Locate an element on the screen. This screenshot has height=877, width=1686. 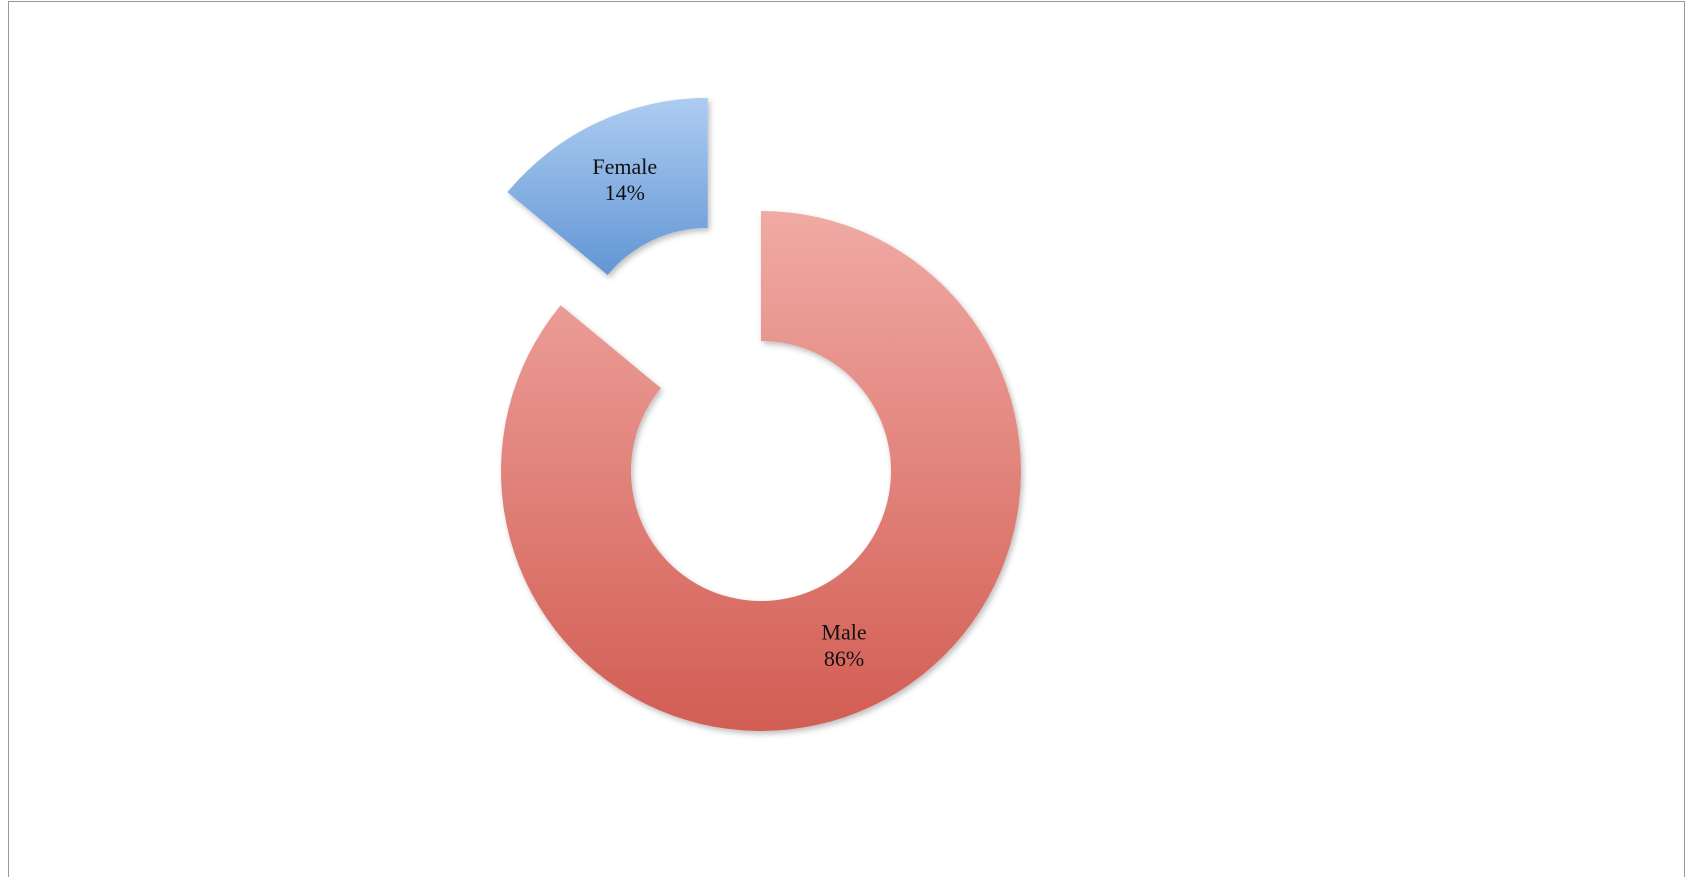
donut-slice is located at coordinates (607, 186).